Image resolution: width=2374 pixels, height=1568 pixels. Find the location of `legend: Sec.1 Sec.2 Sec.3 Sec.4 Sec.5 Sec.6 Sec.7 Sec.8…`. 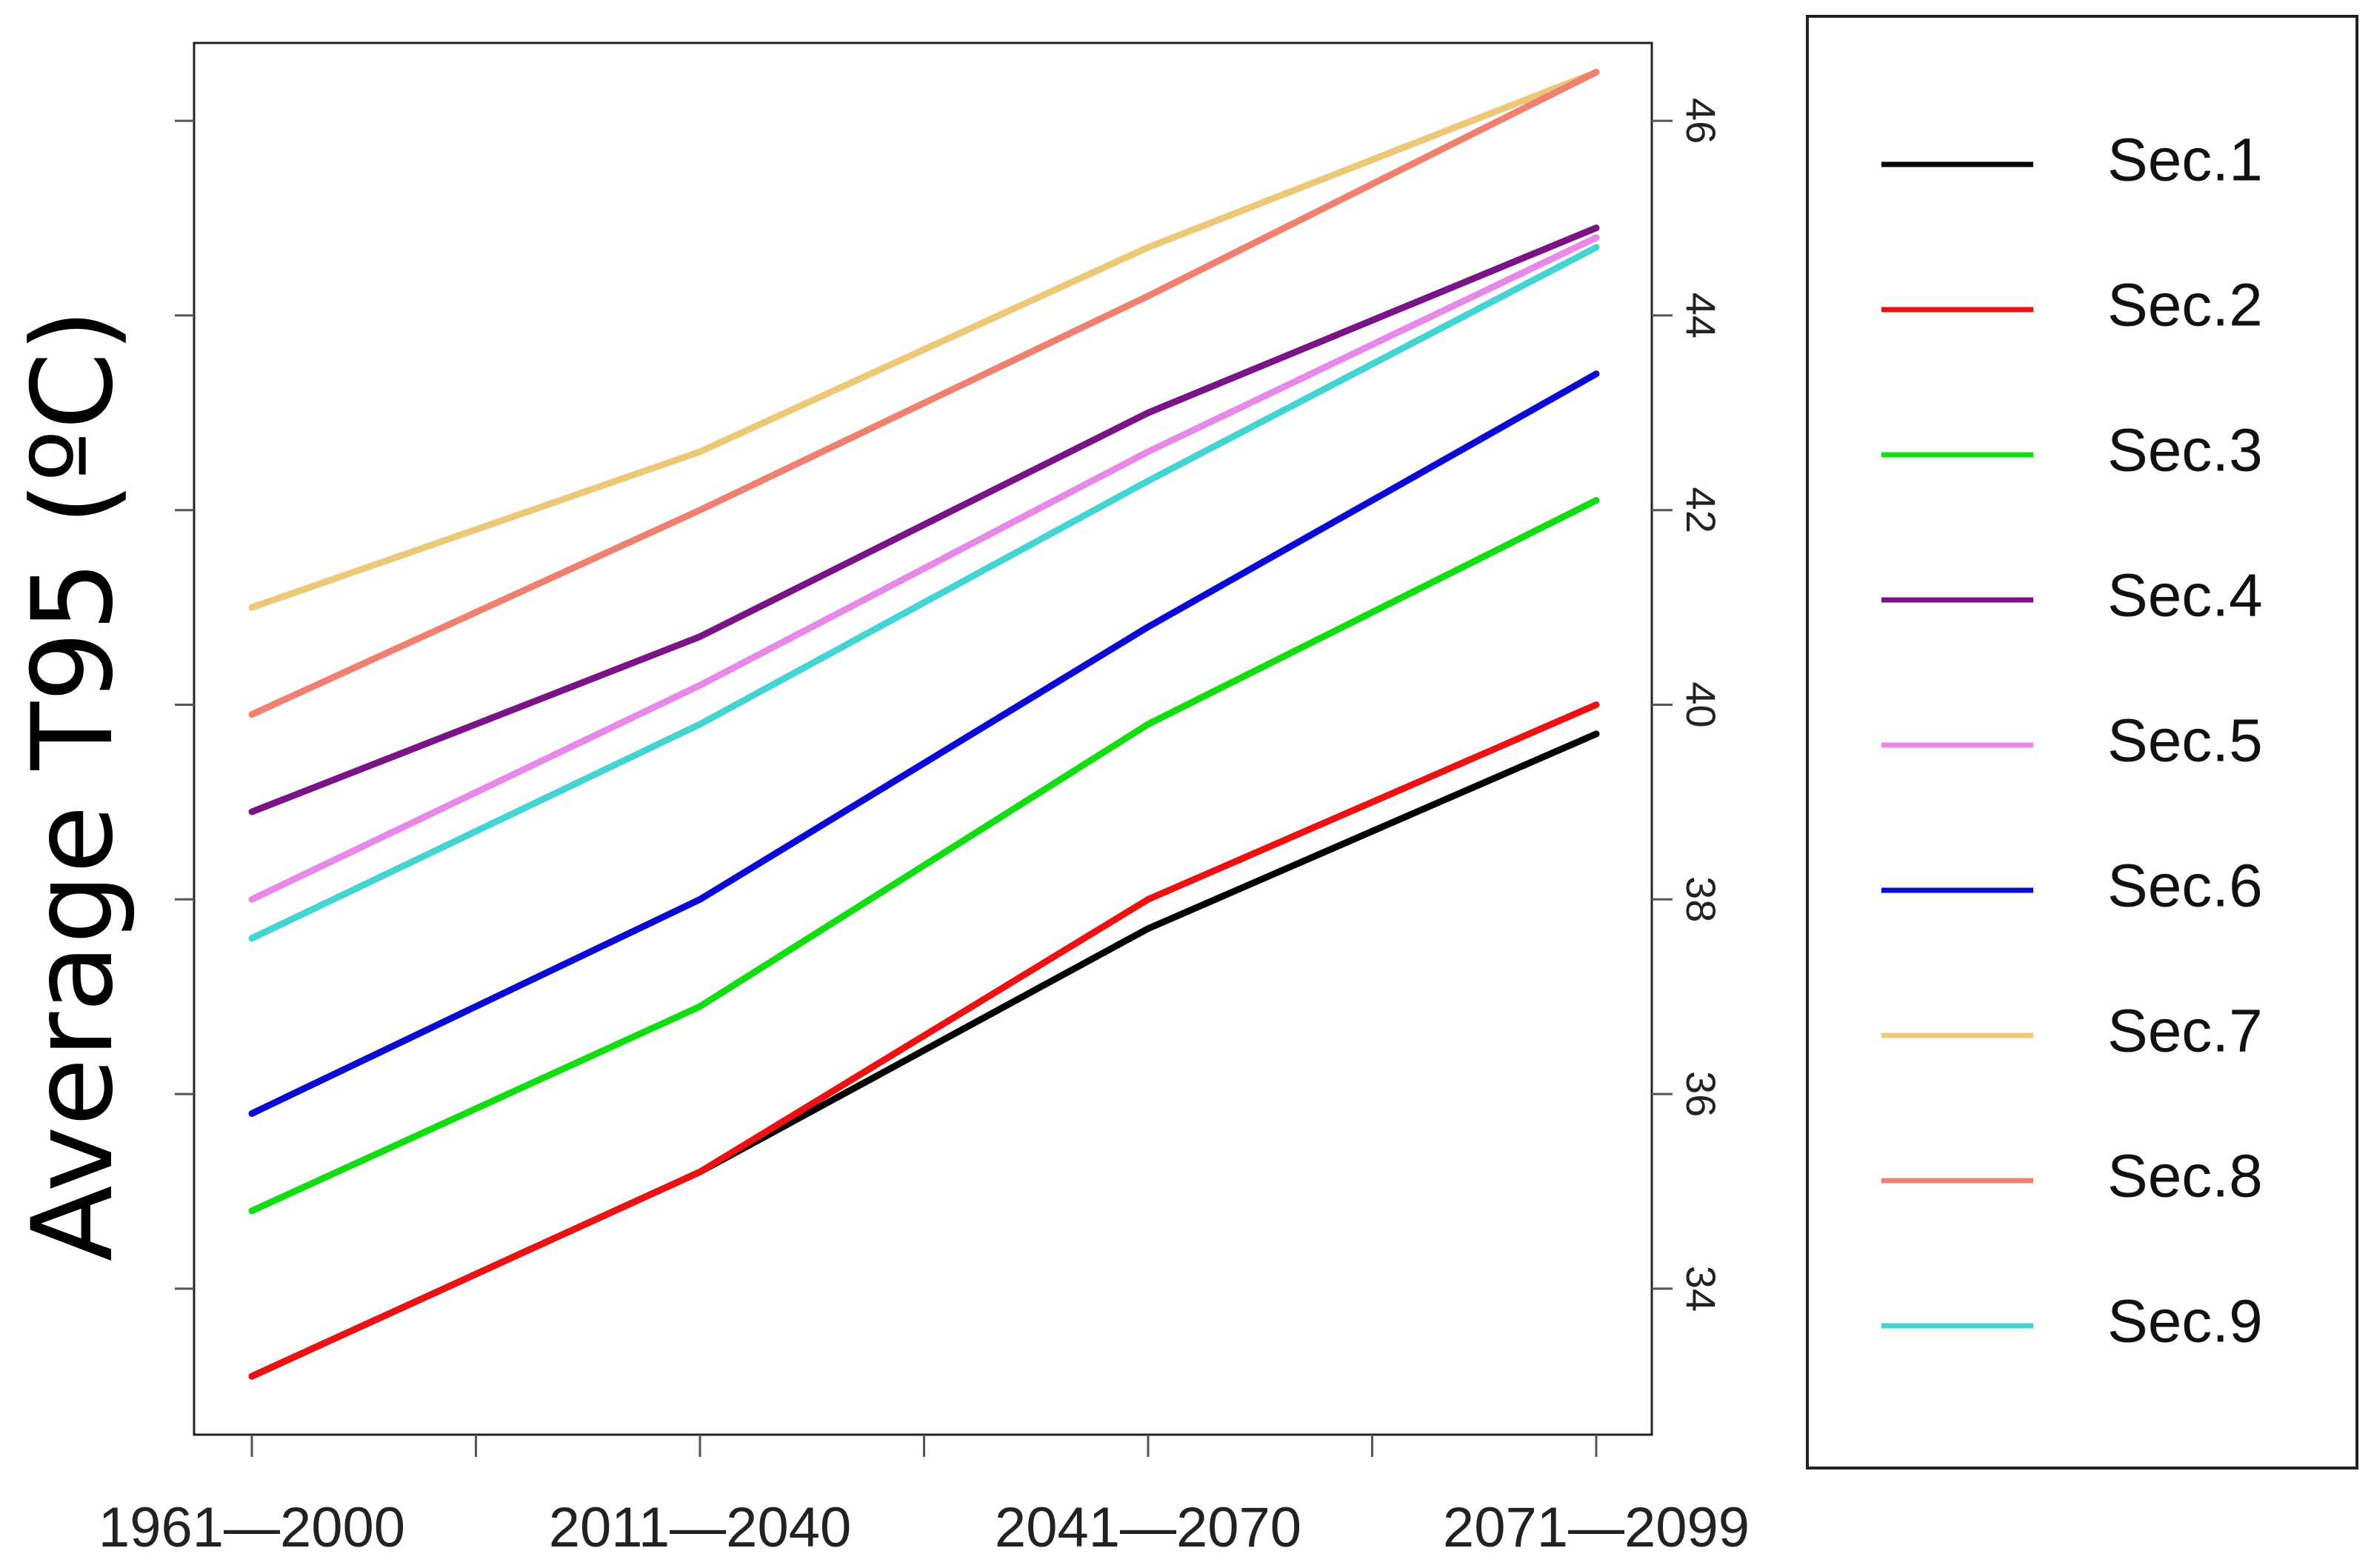

legend: Sec.1 Sec.2 Sec.3 Sec.4 Sec.5 Sec.6 Sec.7 Sec.8… is located at coordinates (2072, 741).